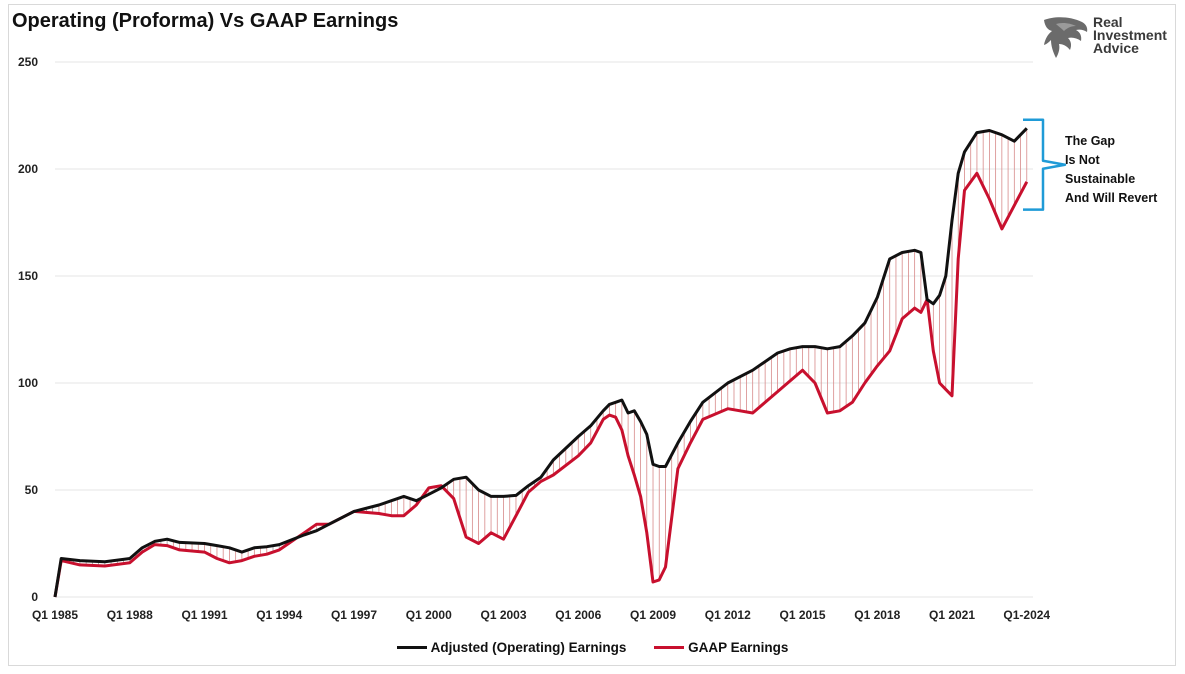  Describe the element at coordinates (28, 169) in the screenshot. I see `y-tick-label: 200` at that location.